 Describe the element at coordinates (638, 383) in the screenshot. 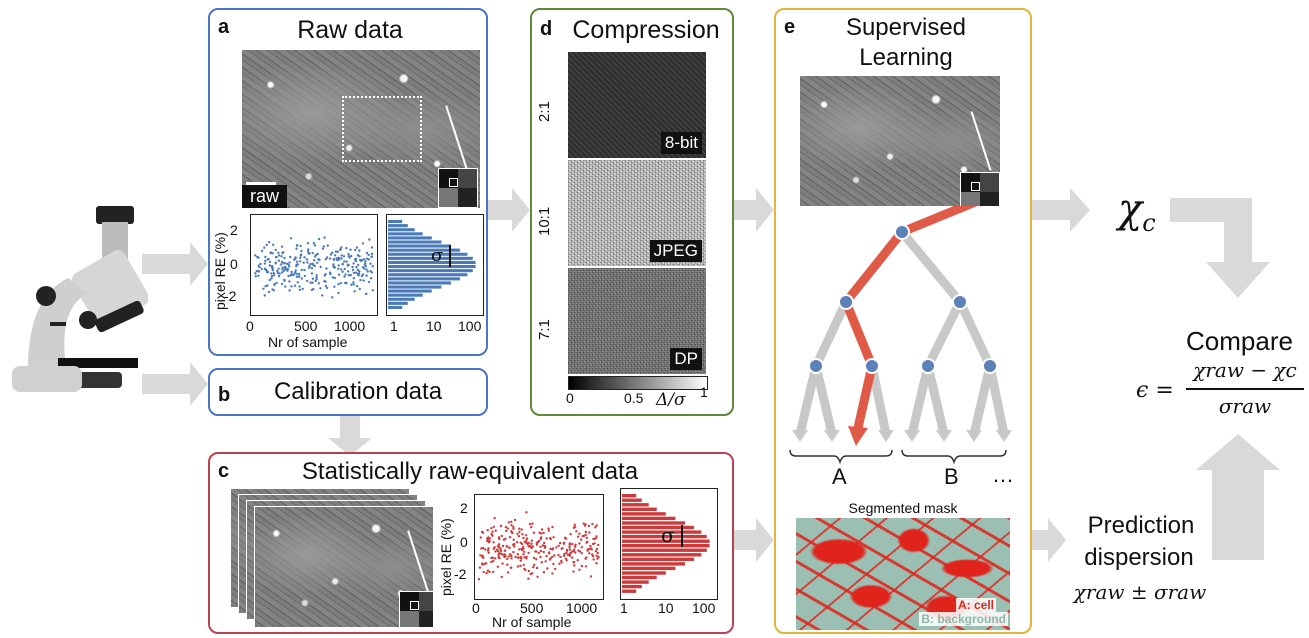

I see `colorbar` at that location.